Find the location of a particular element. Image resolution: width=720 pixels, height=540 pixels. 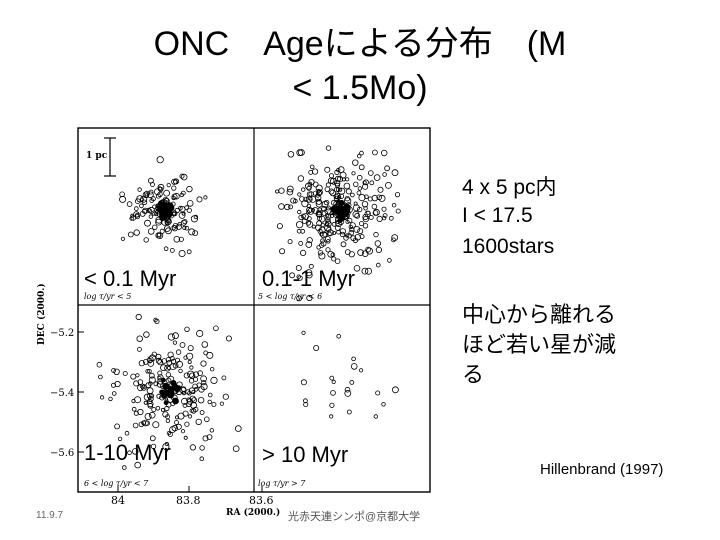

note-trend-line2: ほど若い星が減 is located at coordinates (539, 344).